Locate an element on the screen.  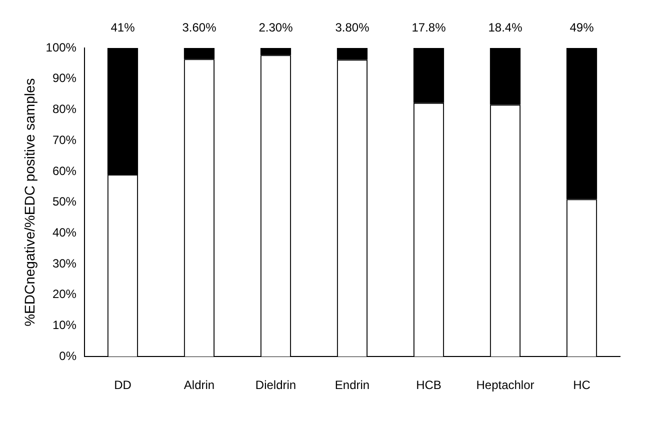
x-tick-label: Endrin is located at coordinates (352, 385).